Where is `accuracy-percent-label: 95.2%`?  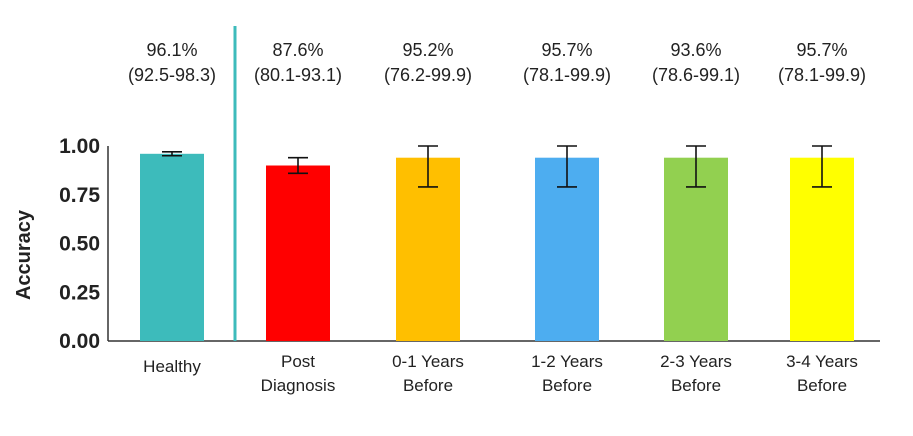 accuracy-percent-label: 95.2% is located at coordinates (427, 50).